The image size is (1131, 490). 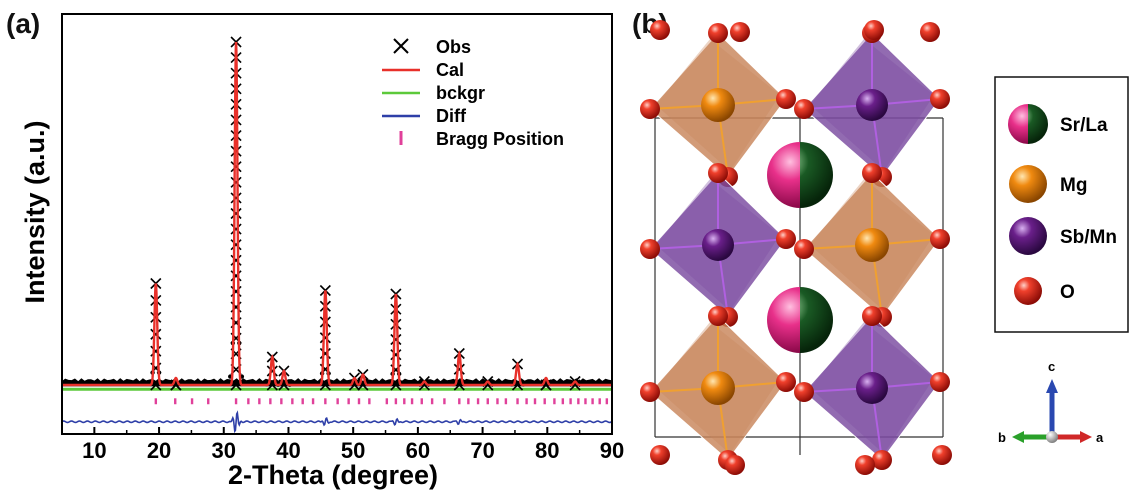 I want to click on x-tick-label: 20, so click(x=159, y=450).